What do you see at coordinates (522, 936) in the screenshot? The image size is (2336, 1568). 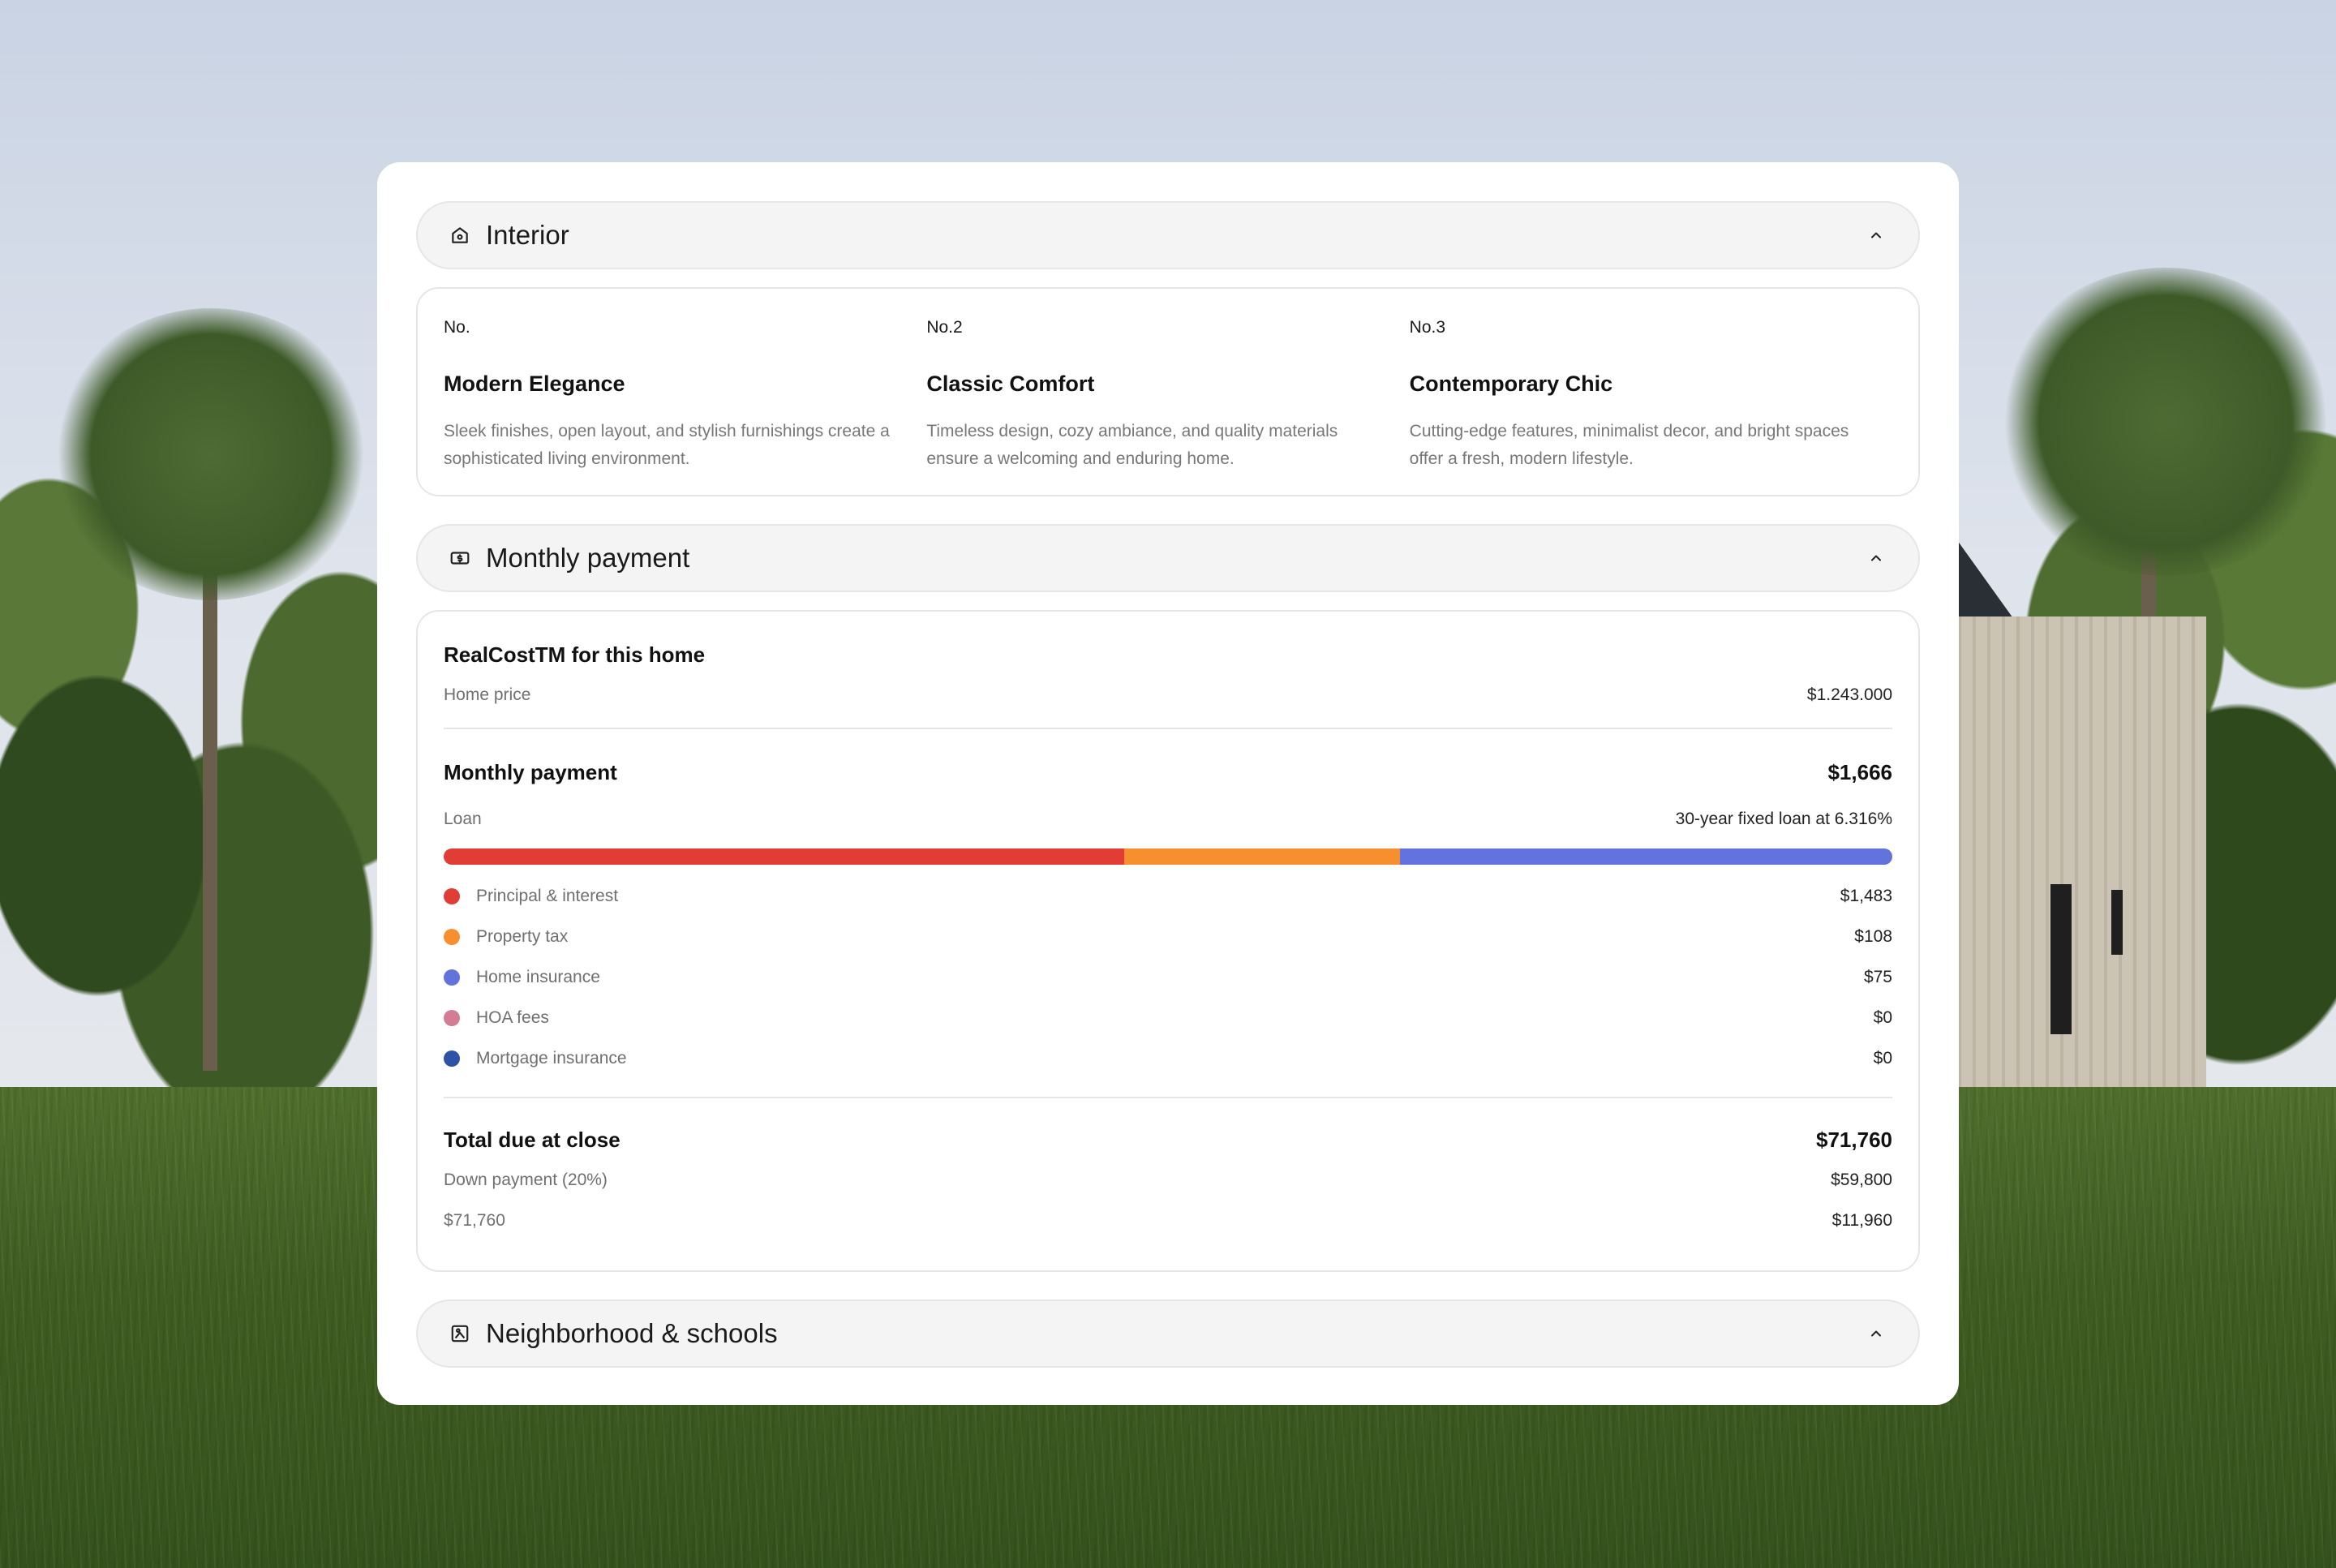 I see `legend-label: Property tax` at bounding box center [522, 936].